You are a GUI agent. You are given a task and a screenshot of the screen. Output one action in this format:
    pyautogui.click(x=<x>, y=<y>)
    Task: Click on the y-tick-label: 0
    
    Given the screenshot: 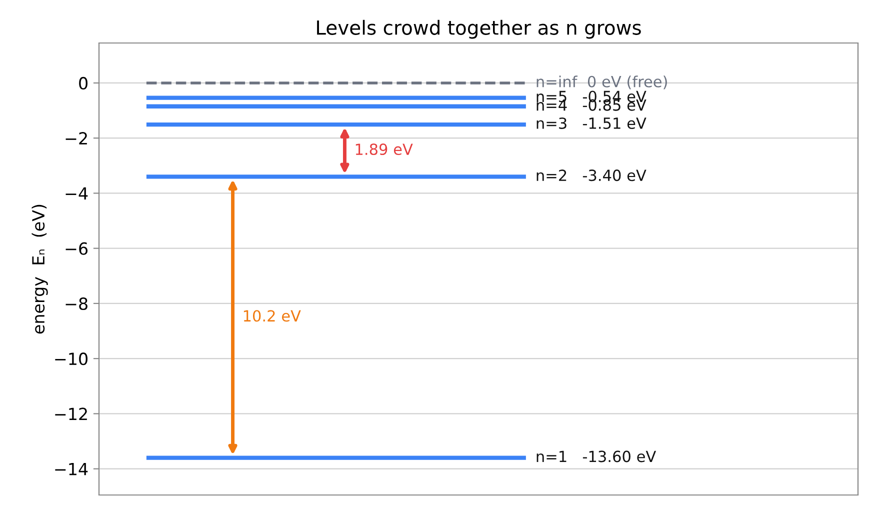 What is the action you would take?
    pyautogui.click(x=83, y=83)
    